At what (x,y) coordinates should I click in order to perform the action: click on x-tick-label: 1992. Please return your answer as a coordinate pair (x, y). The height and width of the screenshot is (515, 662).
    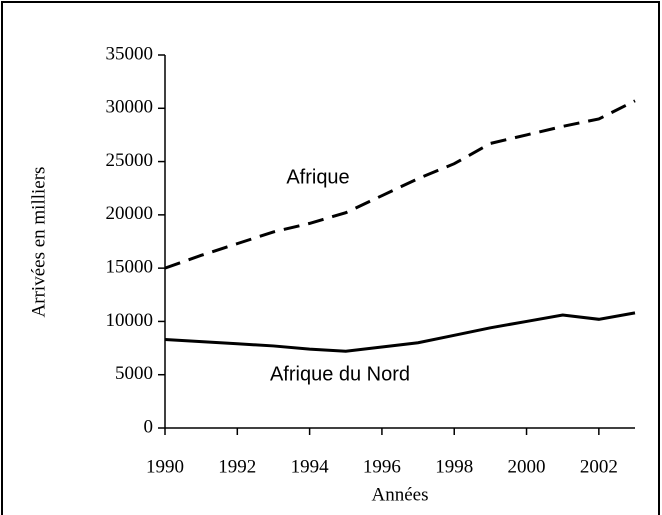
    Looking at the image, I should click on (237, 466).